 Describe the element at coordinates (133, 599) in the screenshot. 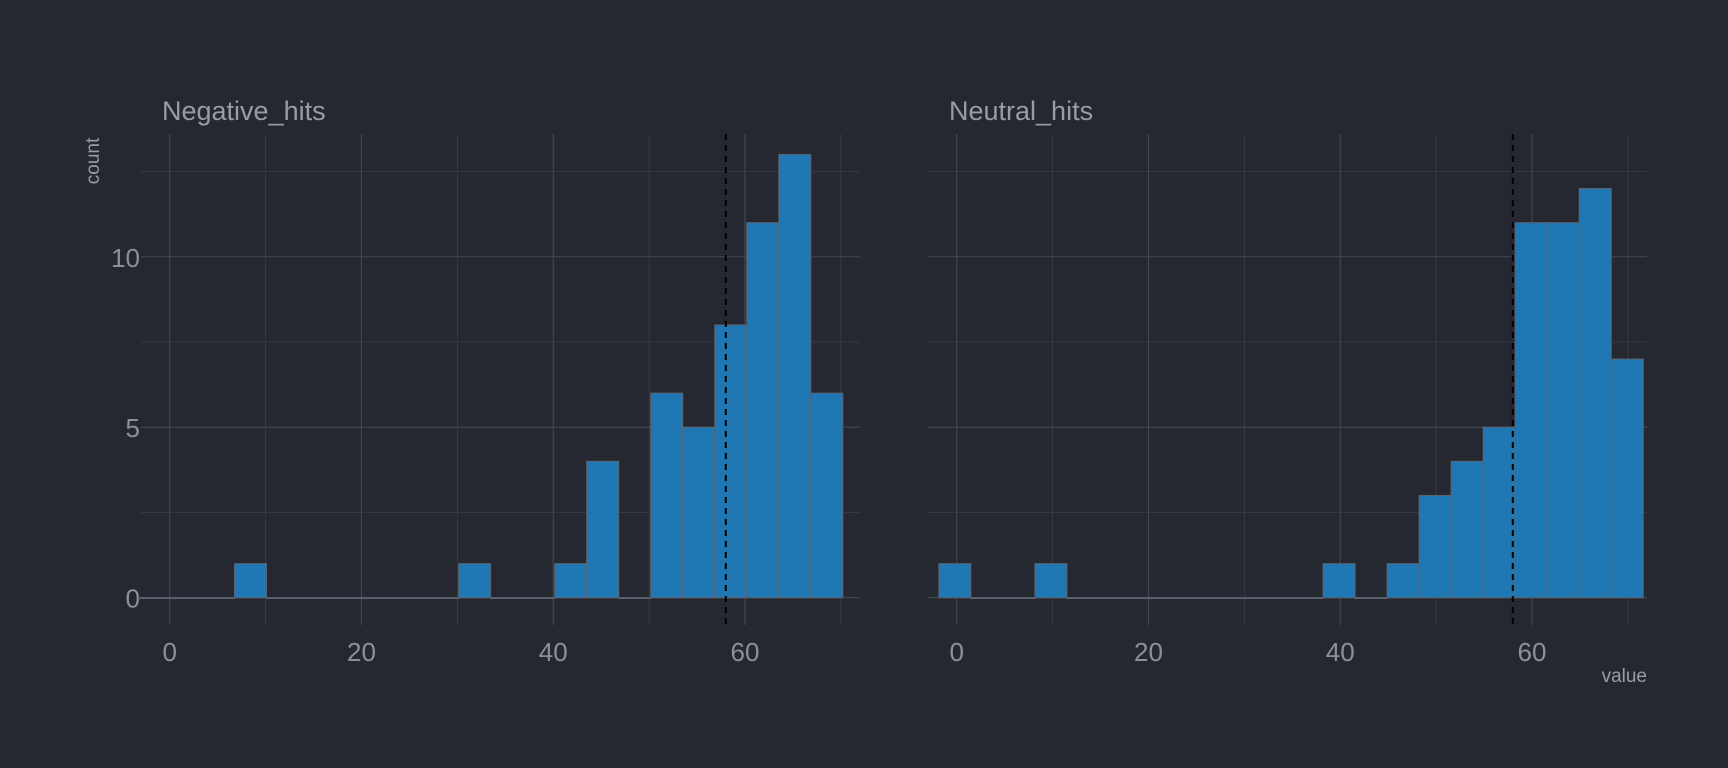

I see `y-tick-label: 0` at that location.